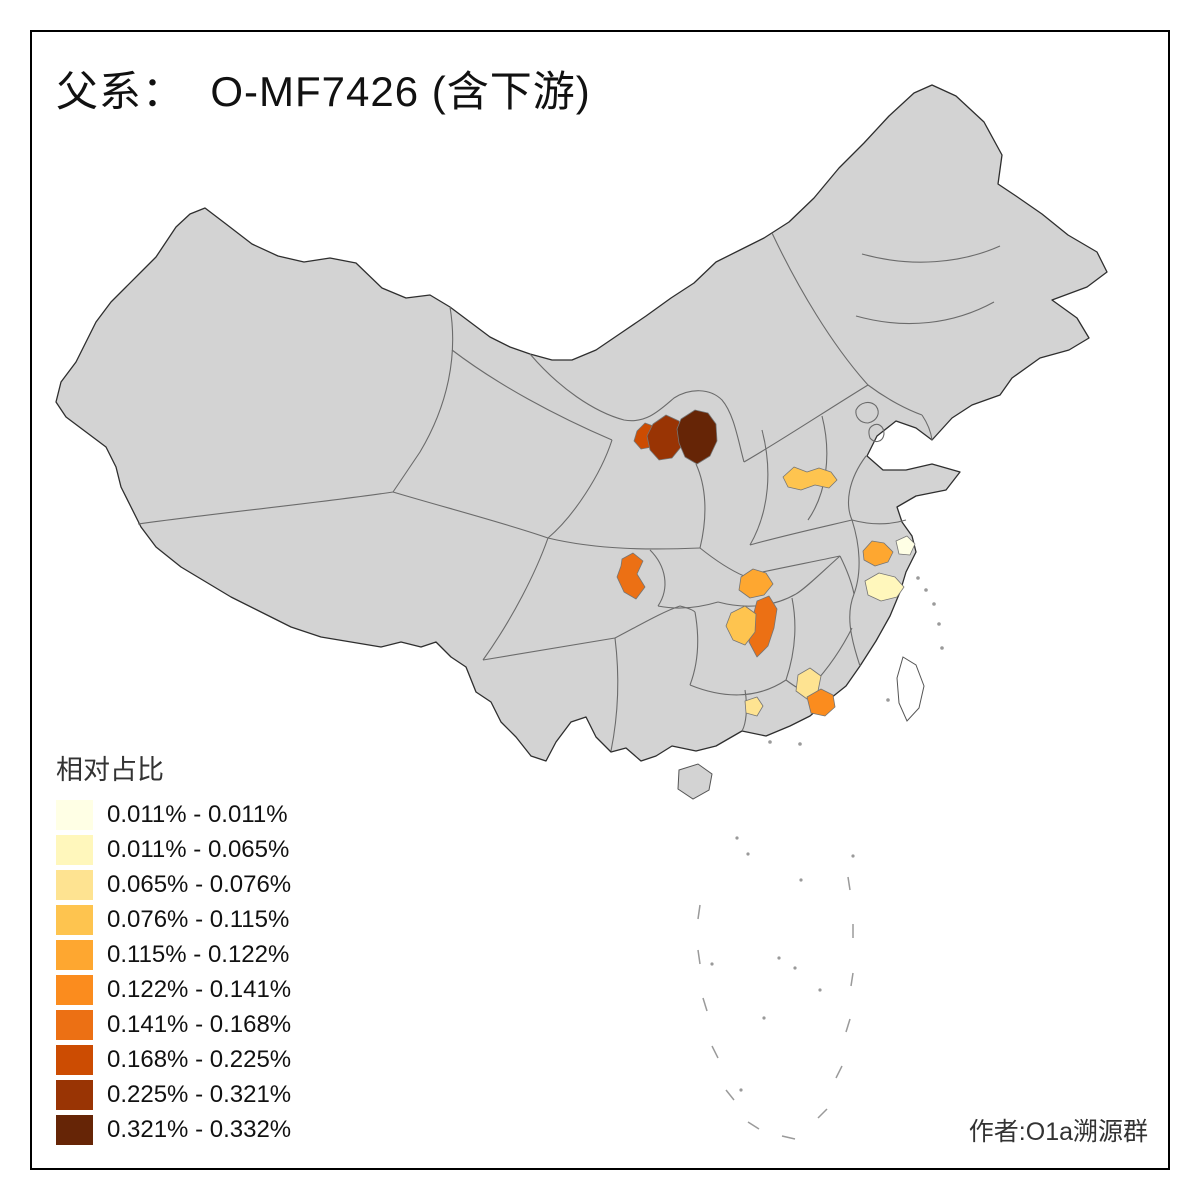 The image size is (1200, 1200). I want to click on legend-label: 0.321% - 0.332%, so click(199, 1129).